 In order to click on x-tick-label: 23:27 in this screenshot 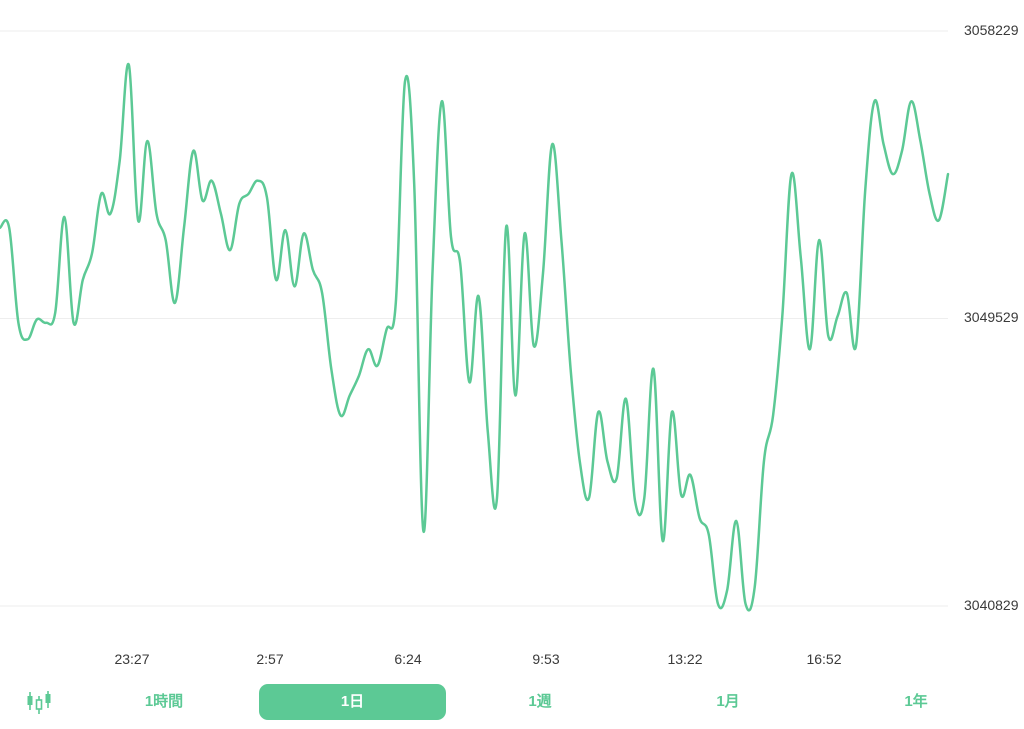, I will do `click(131, 659)`.